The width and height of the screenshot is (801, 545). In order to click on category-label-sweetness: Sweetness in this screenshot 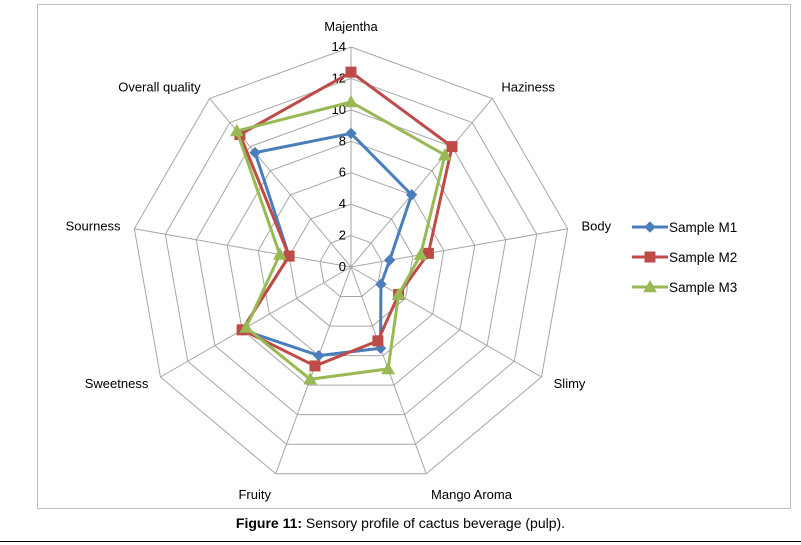, I will do `click(117, 383)`.